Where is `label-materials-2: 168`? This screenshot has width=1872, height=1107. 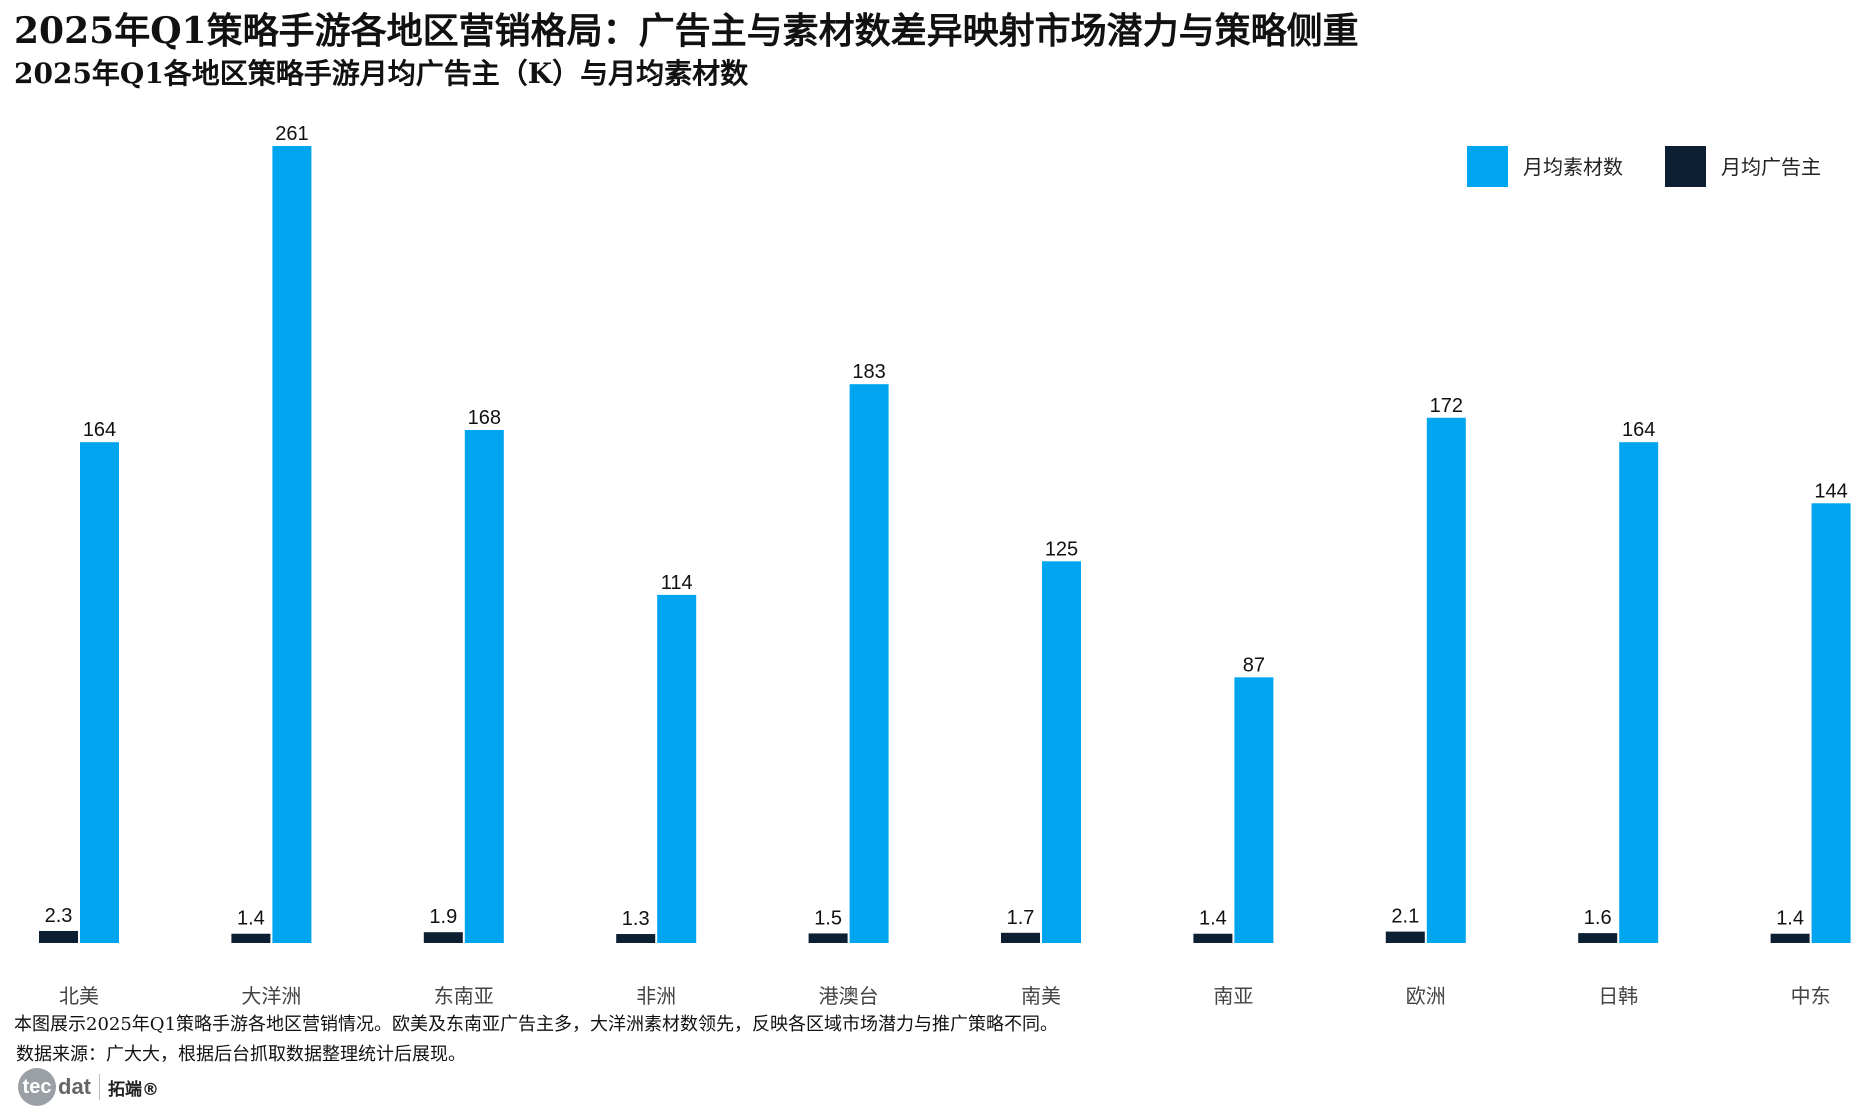
label-materials-2: 168 is located at coordinates (484, 418).